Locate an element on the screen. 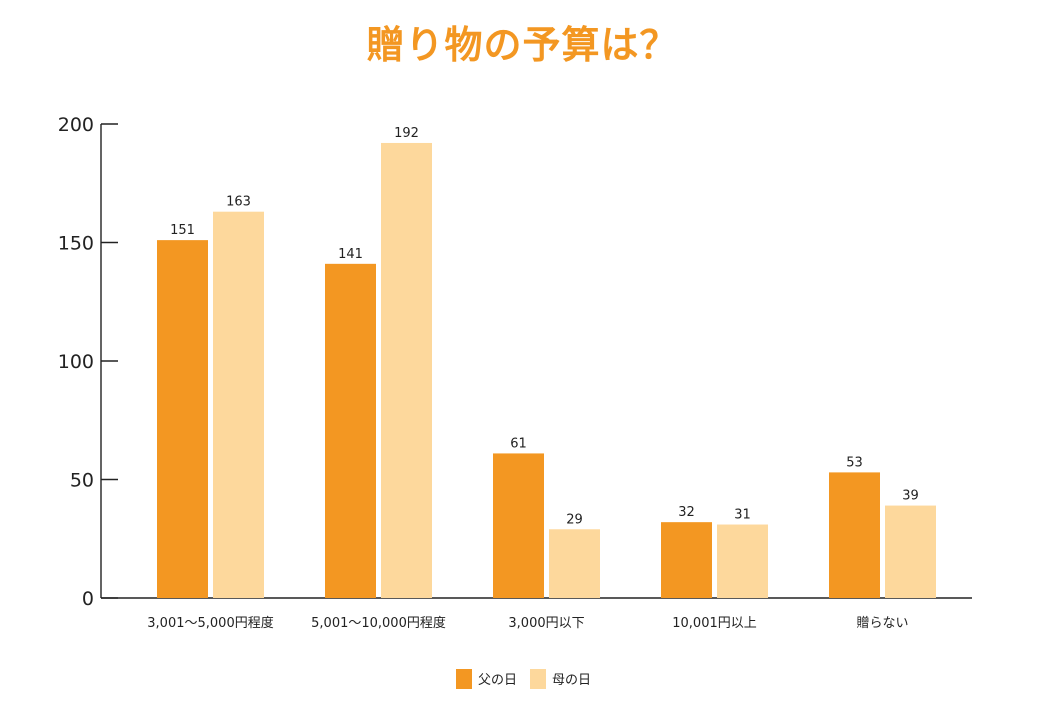 The image size is (1045, 710). y-tick-label: 0 is located at coordinates (88, 599).